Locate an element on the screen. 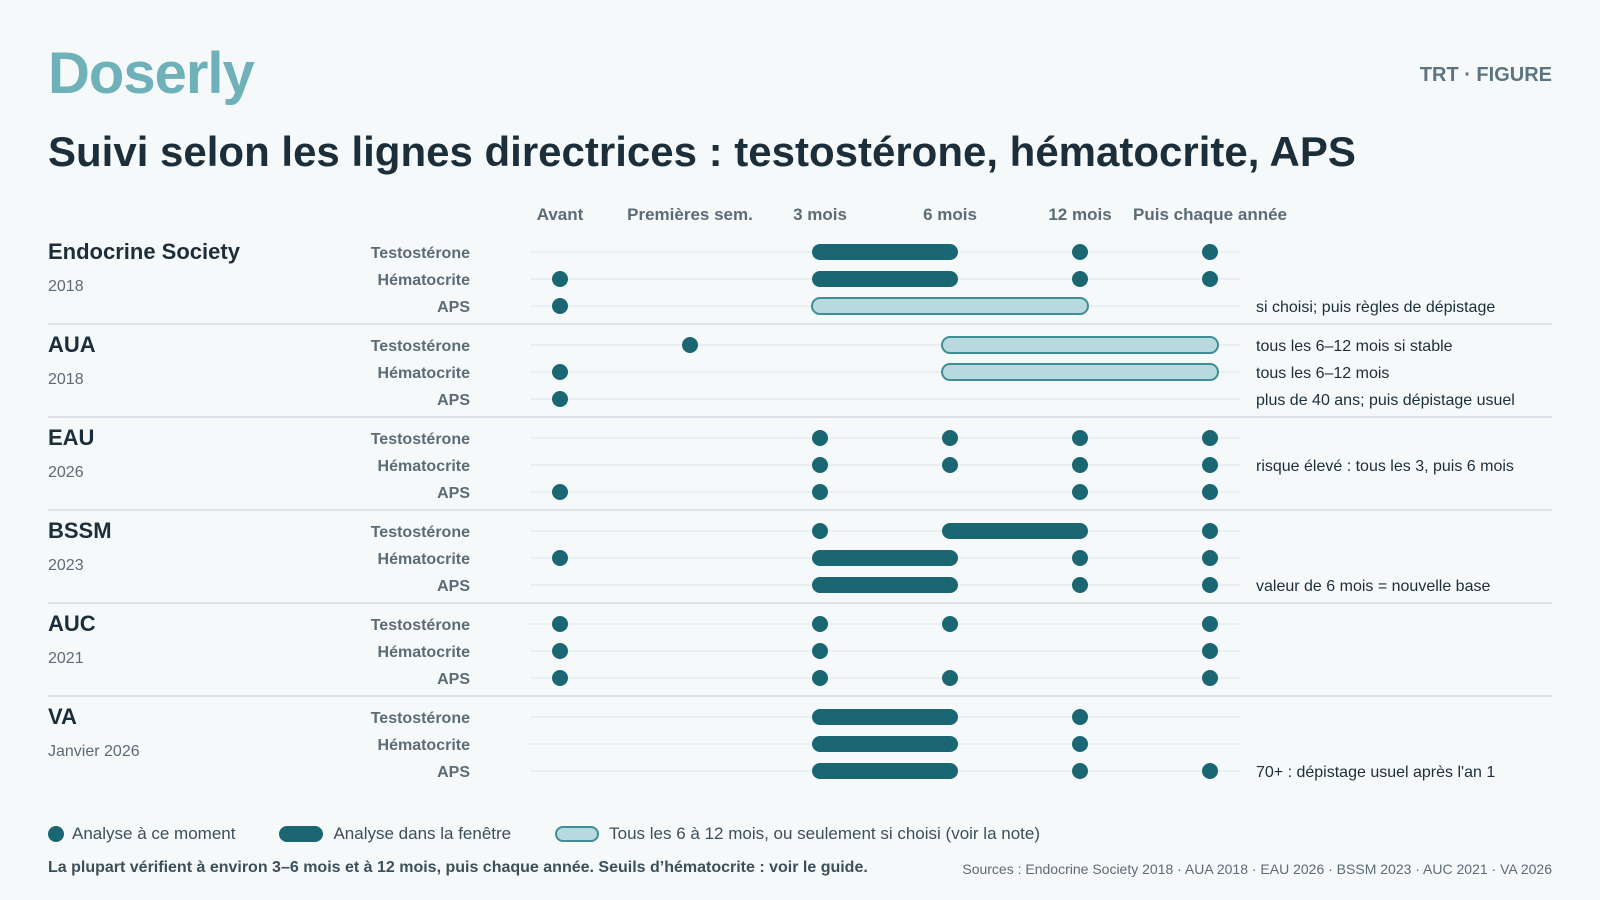  legend-dot-label: Analyse à ce moment is located at coordinates (154, 833).